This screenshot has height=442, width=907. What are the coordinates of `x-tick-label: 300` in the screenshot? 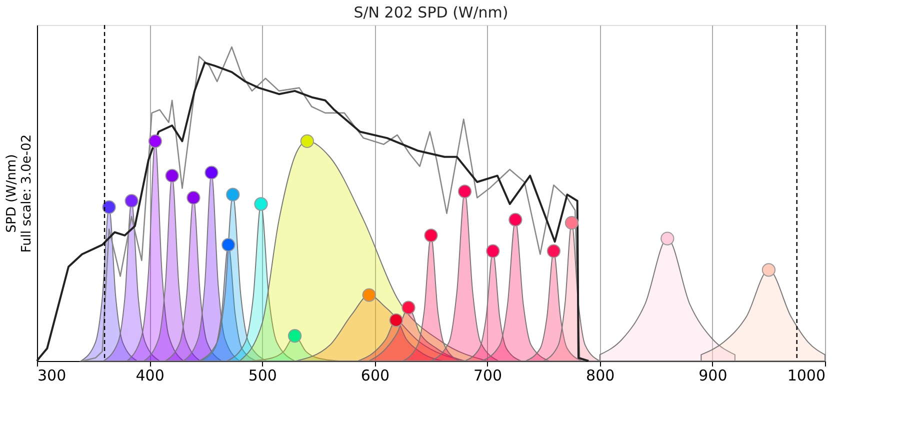 It's located at (52, 375).